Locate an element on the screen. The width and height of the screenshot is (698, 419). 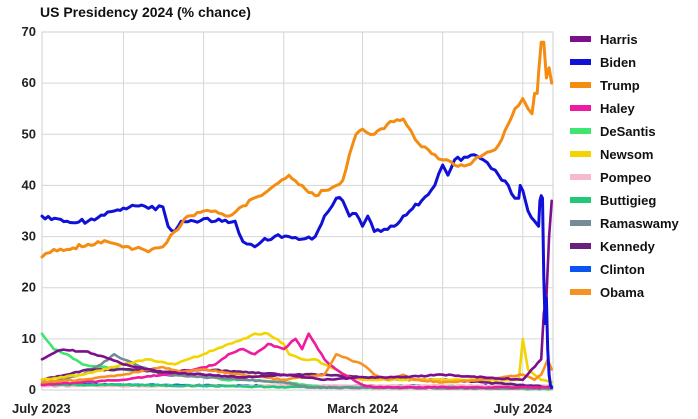
y-tick-label: 60 is located at coordinates (29, 82).